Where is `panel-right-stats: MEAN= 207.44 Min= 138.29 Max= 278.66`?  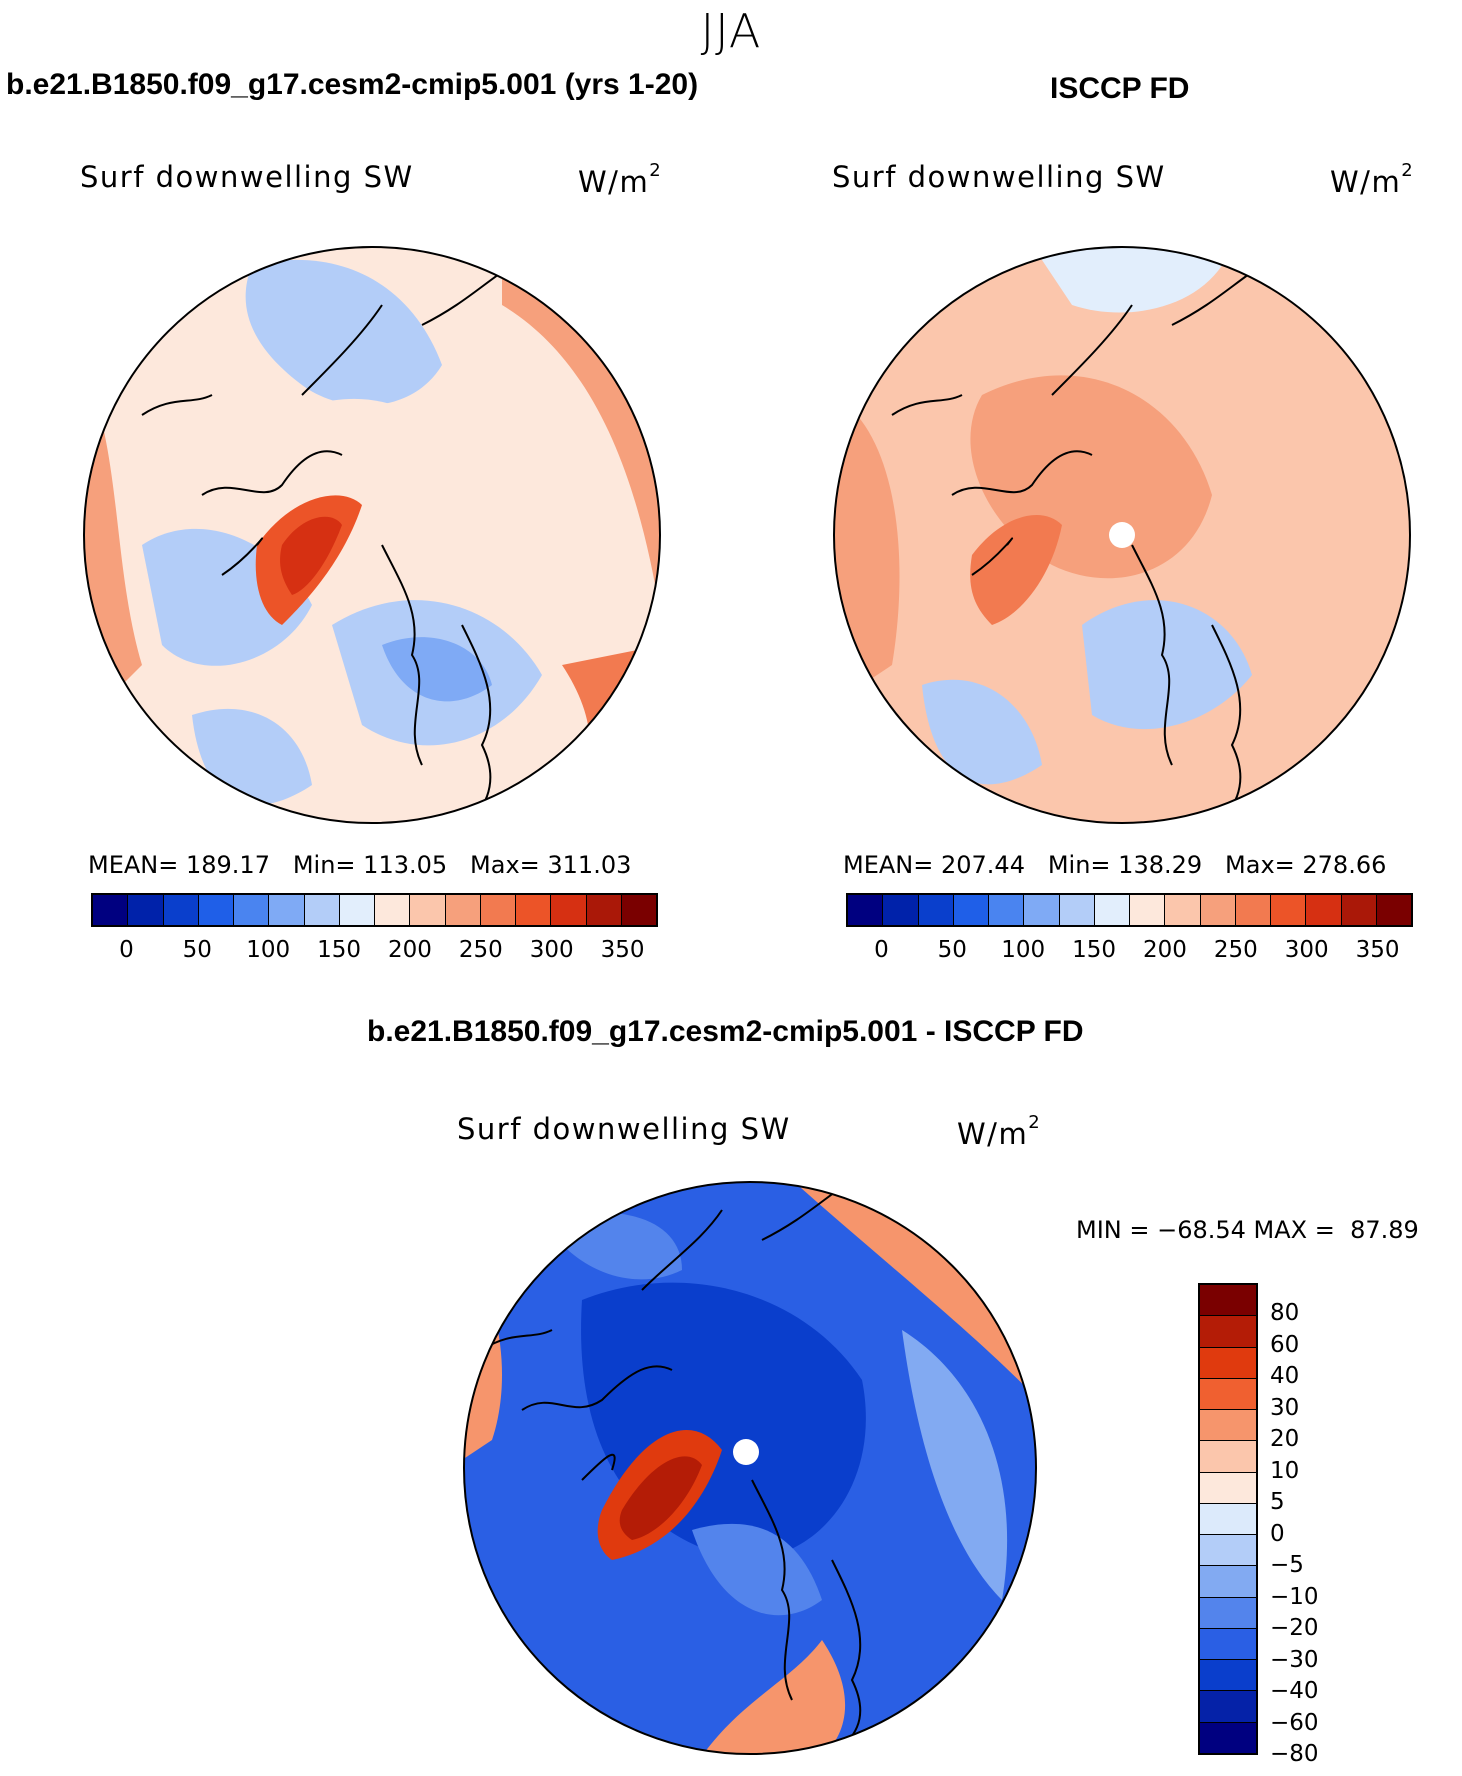 panel-right-stats: MEAN= 207.44 Min= 138.29 Max= 278.66 is located at coordinates (1115, 865).